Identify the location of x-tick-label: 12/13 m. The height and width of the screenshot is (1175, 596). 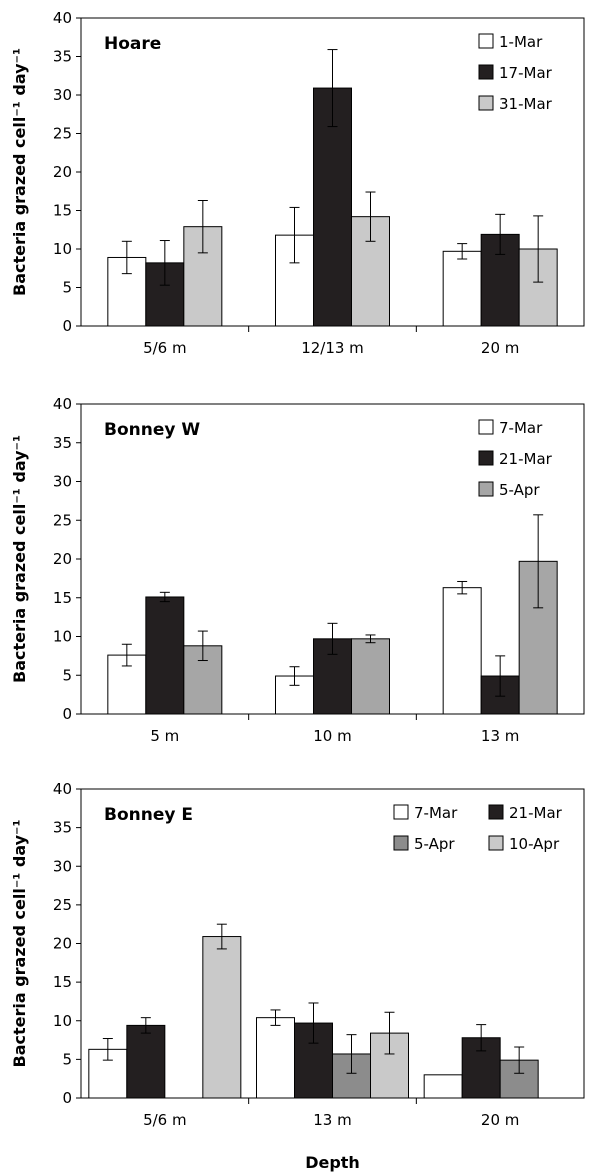
(332, 348).